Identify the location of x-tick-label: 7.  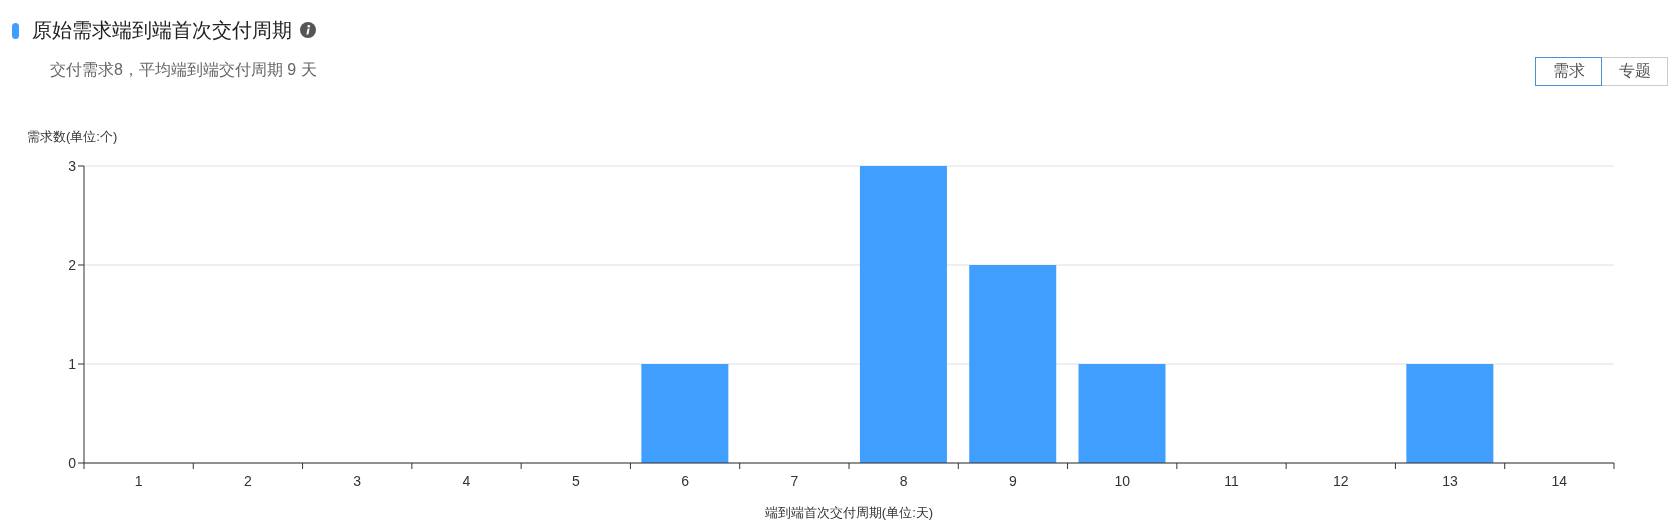
(794, 481).